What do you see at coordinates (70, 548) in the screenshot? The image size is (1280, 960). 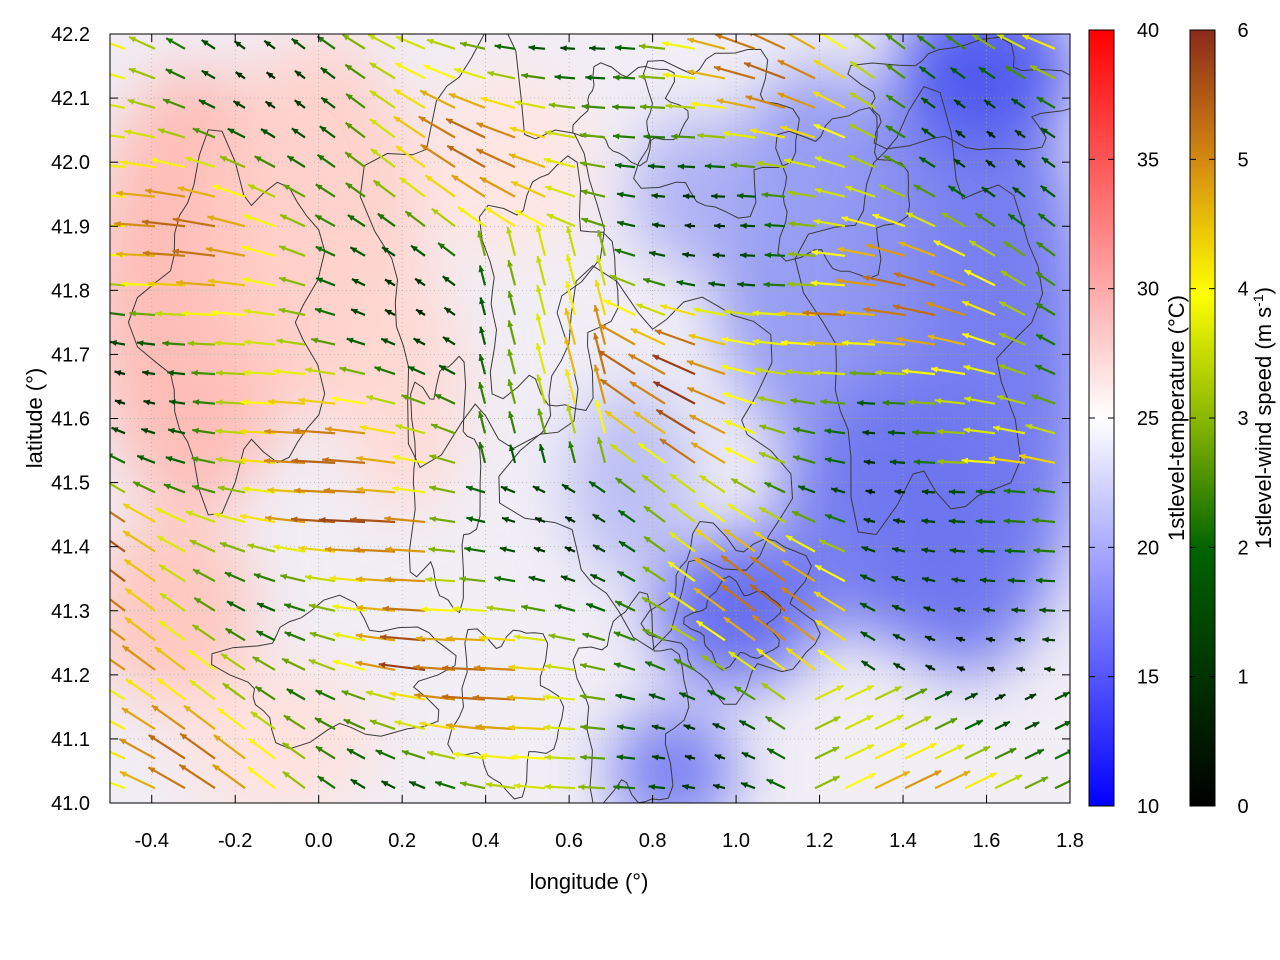 I see `y-tick-label: 41.4` at bounding box center [70, 548].